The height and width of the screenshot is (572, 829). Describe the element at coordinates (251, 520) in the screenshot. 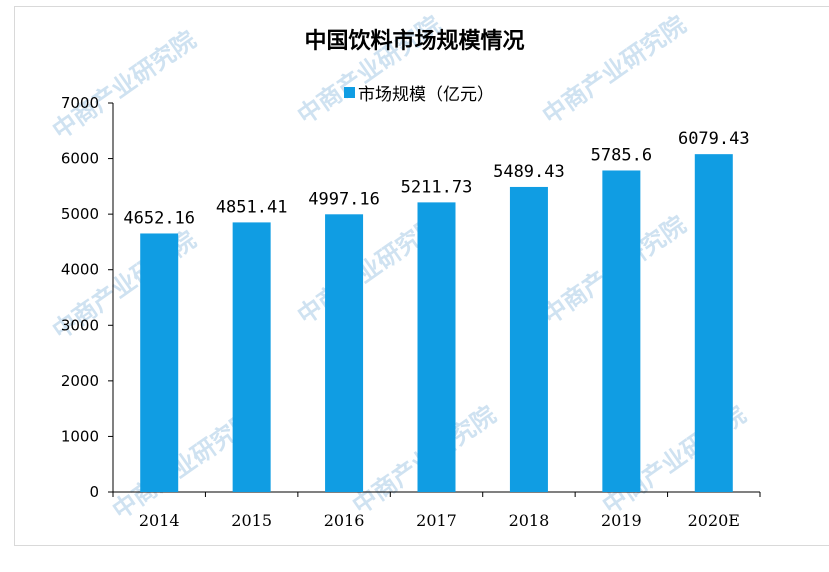

I see `x-tick-label: 2015` at that location.